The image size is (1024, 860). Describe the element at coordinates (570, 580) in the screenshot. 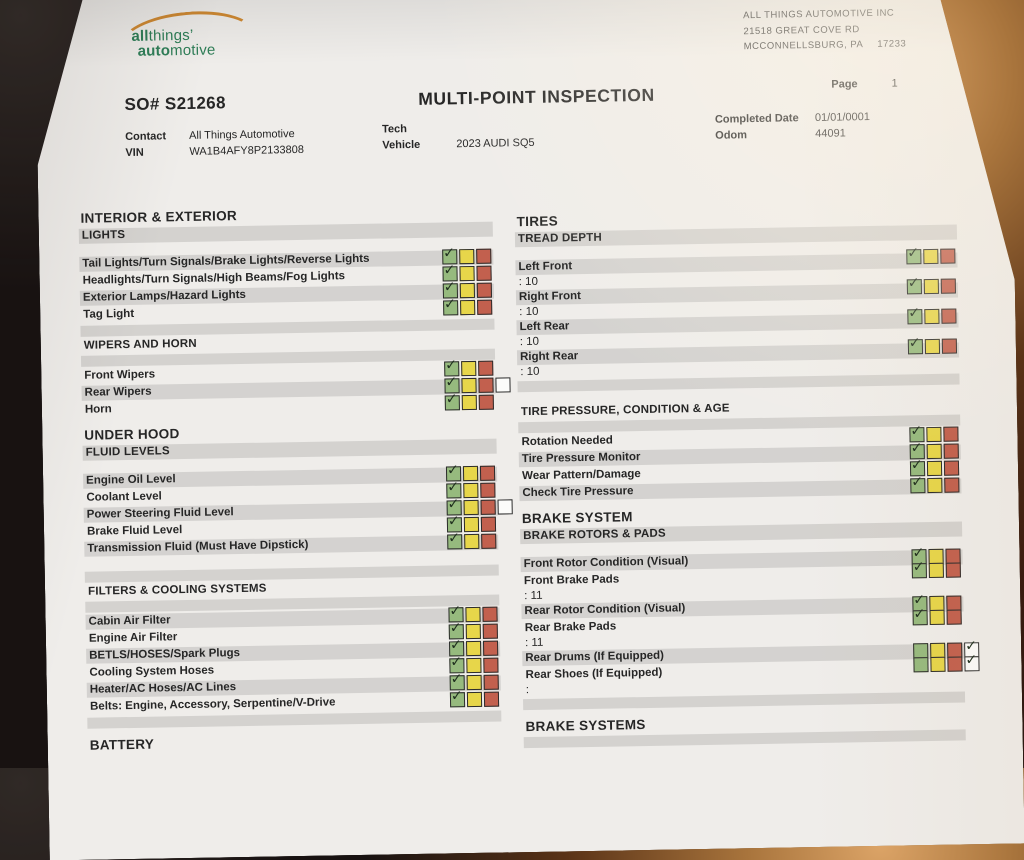

I see `item-label: Front Brake Pads` at that location.